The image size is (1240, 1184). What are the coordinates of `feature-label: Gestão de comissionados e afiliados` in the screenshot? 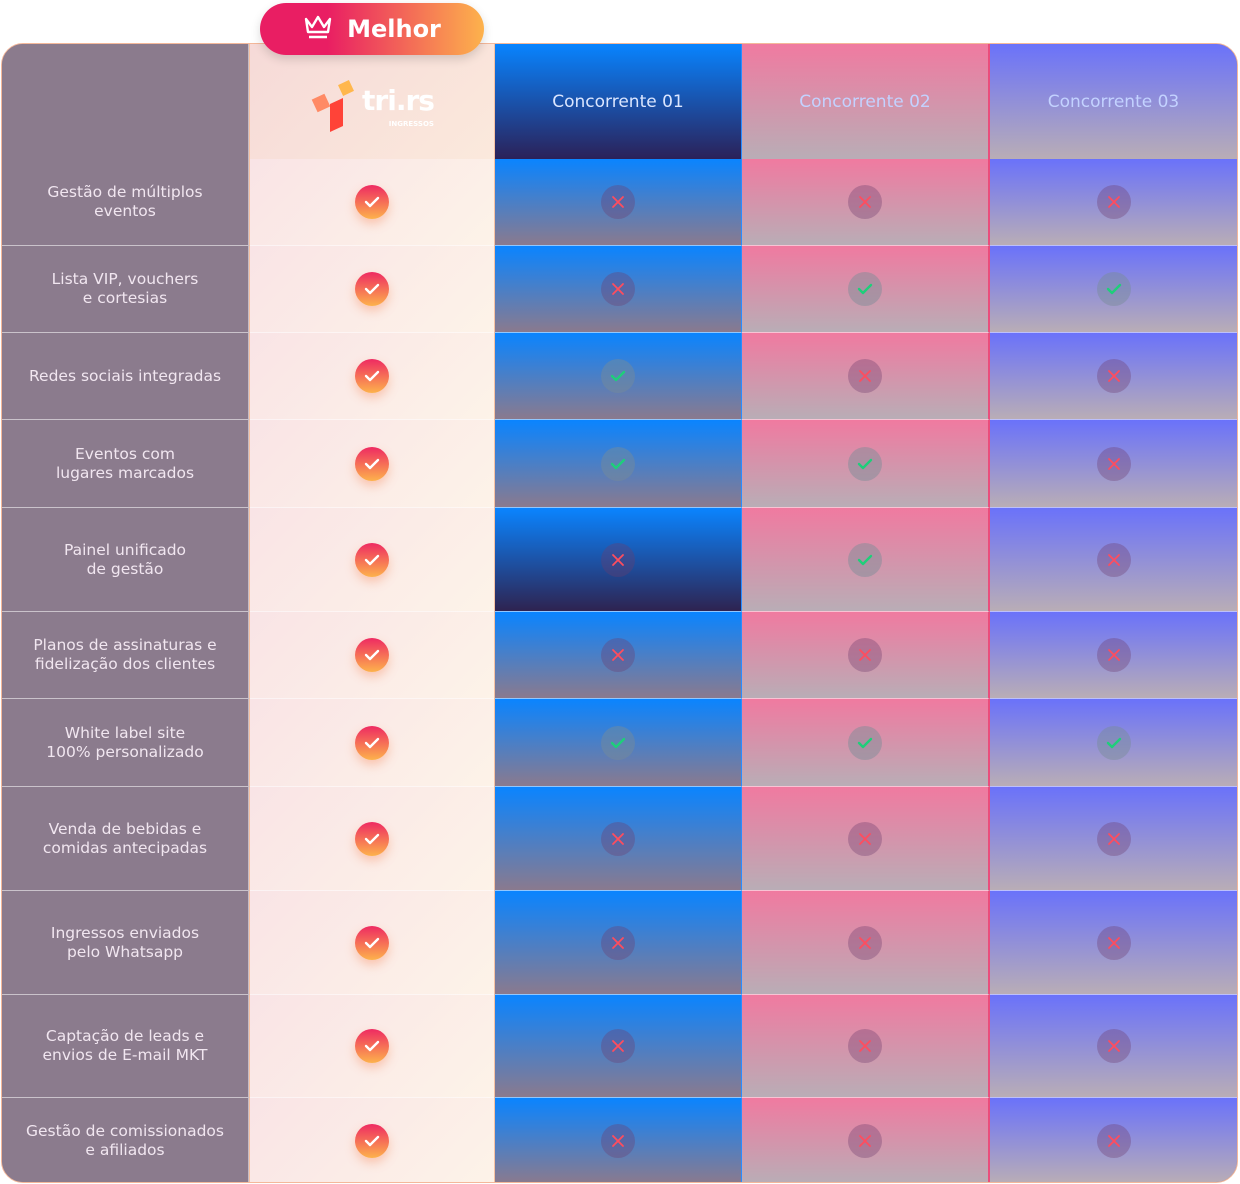 It's located at (125, 1140).